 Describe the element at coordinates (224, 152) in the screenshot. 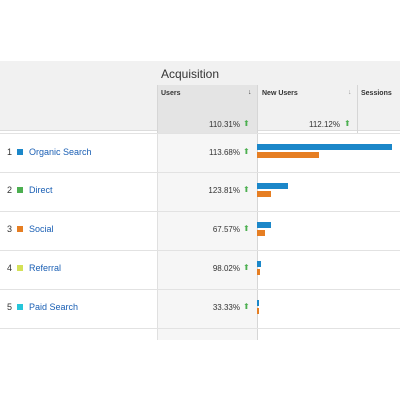

I see `users-change-value: 113.68%` at that location.